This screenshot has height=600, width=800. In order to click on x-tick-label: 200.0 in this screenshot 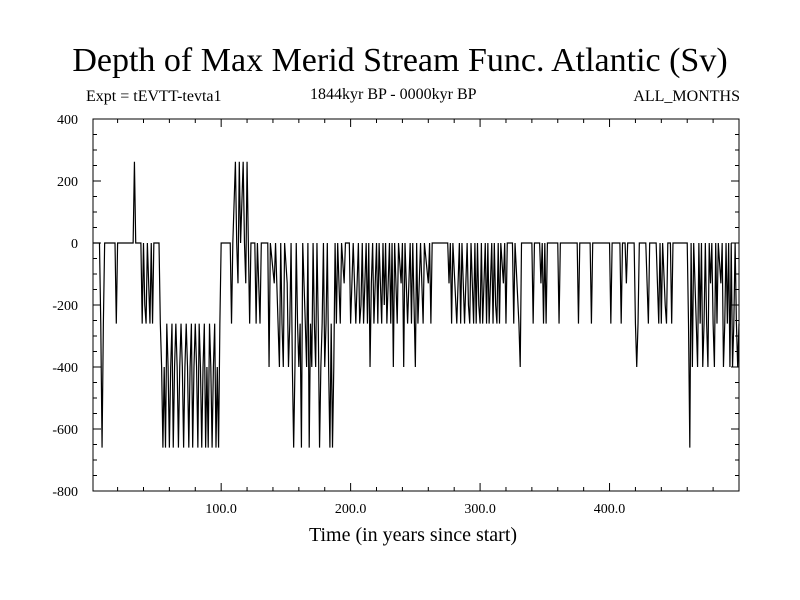, I will do `click(351, 509)`.